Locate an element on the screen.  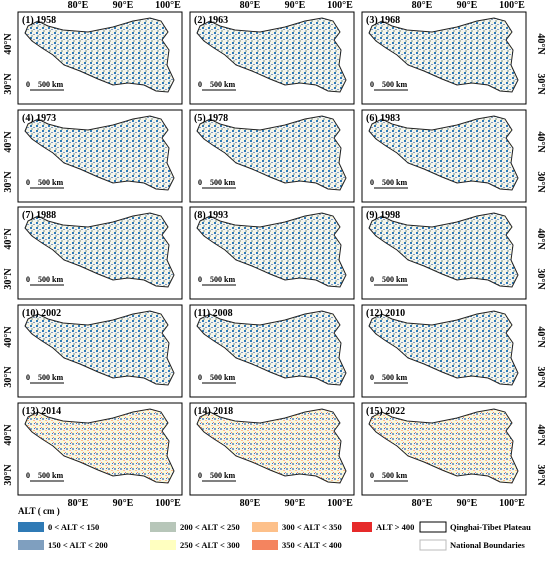
map-panel: (9) 1998 0 500 km is located at coordinates (444, 253).